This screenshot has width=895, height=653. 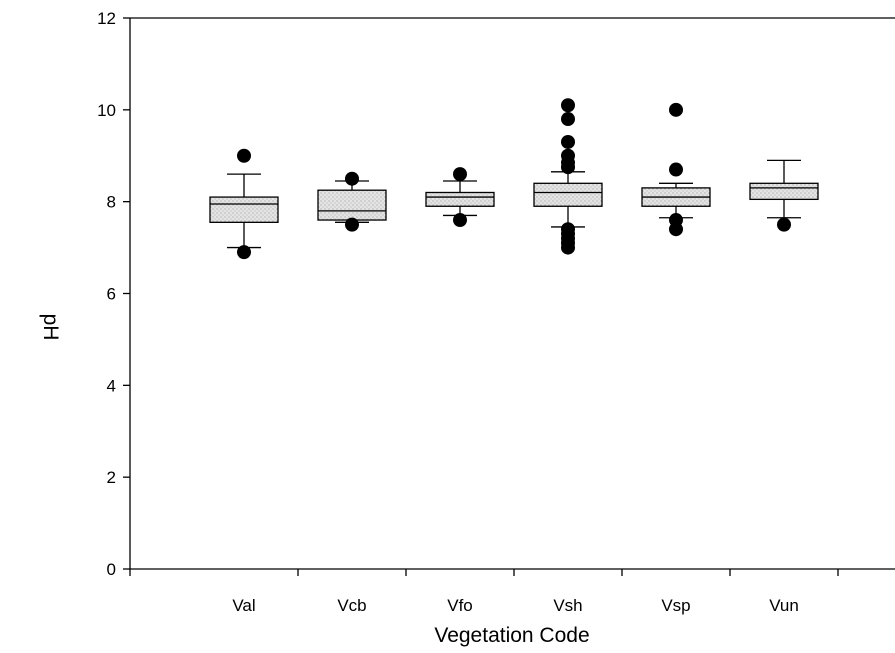 What do you see at coordinates (567, 605) in the screenshot?
I see `x-tick-label: Vsh` at bounding box center [567, 605].